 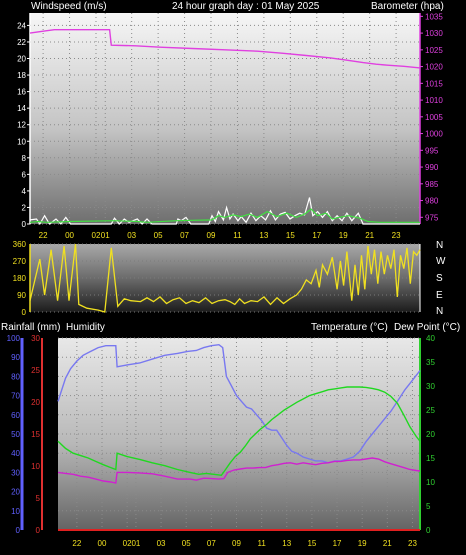 I want to click on direction-tick-label: 360, so click(x=20, y=244).